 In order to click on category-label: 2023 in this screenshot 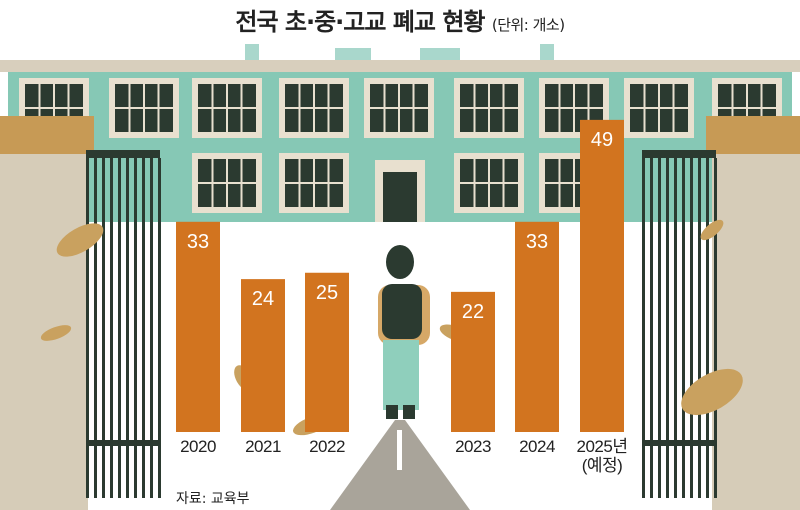, I will do `click(473, 446)`.